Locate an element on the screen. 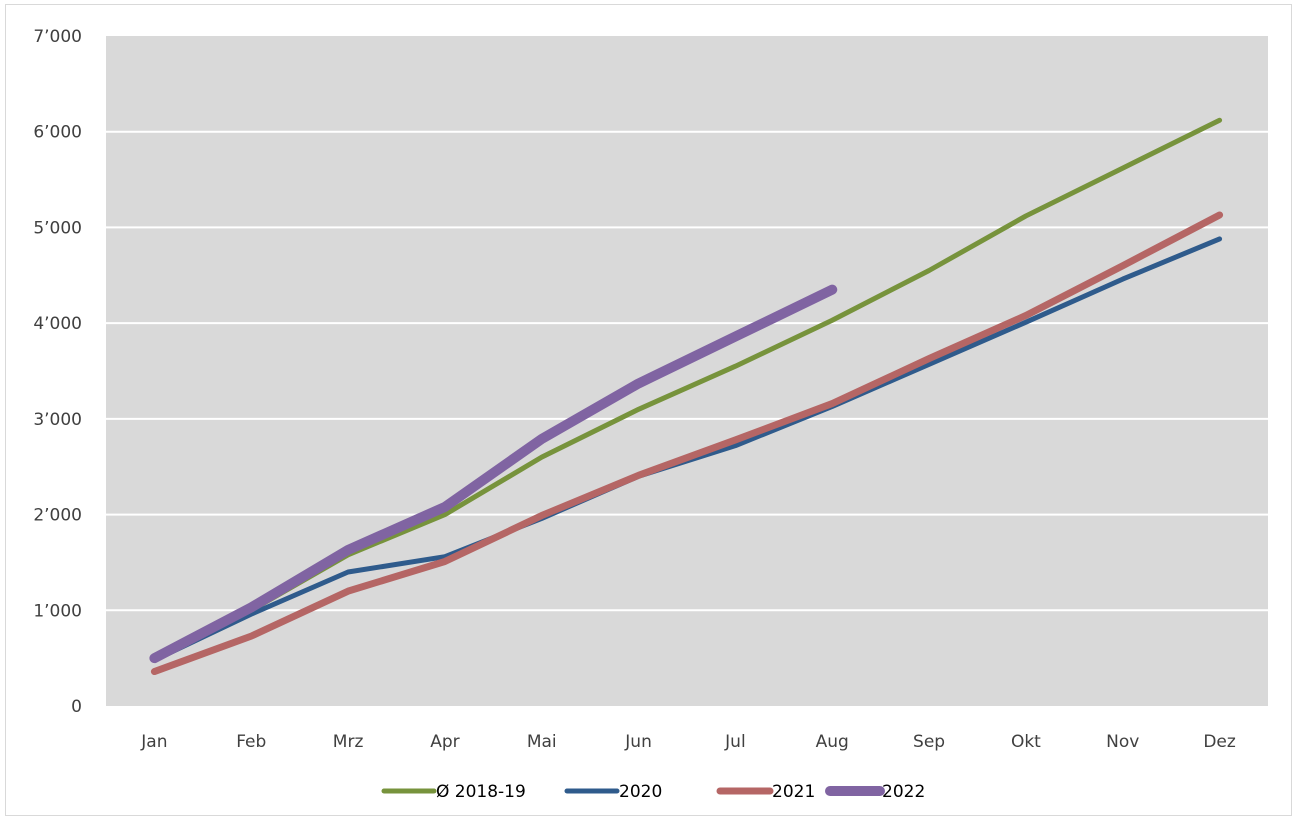 The image size is (1298, 820). legend-label: 2022 is located at coordinates (903, 792).